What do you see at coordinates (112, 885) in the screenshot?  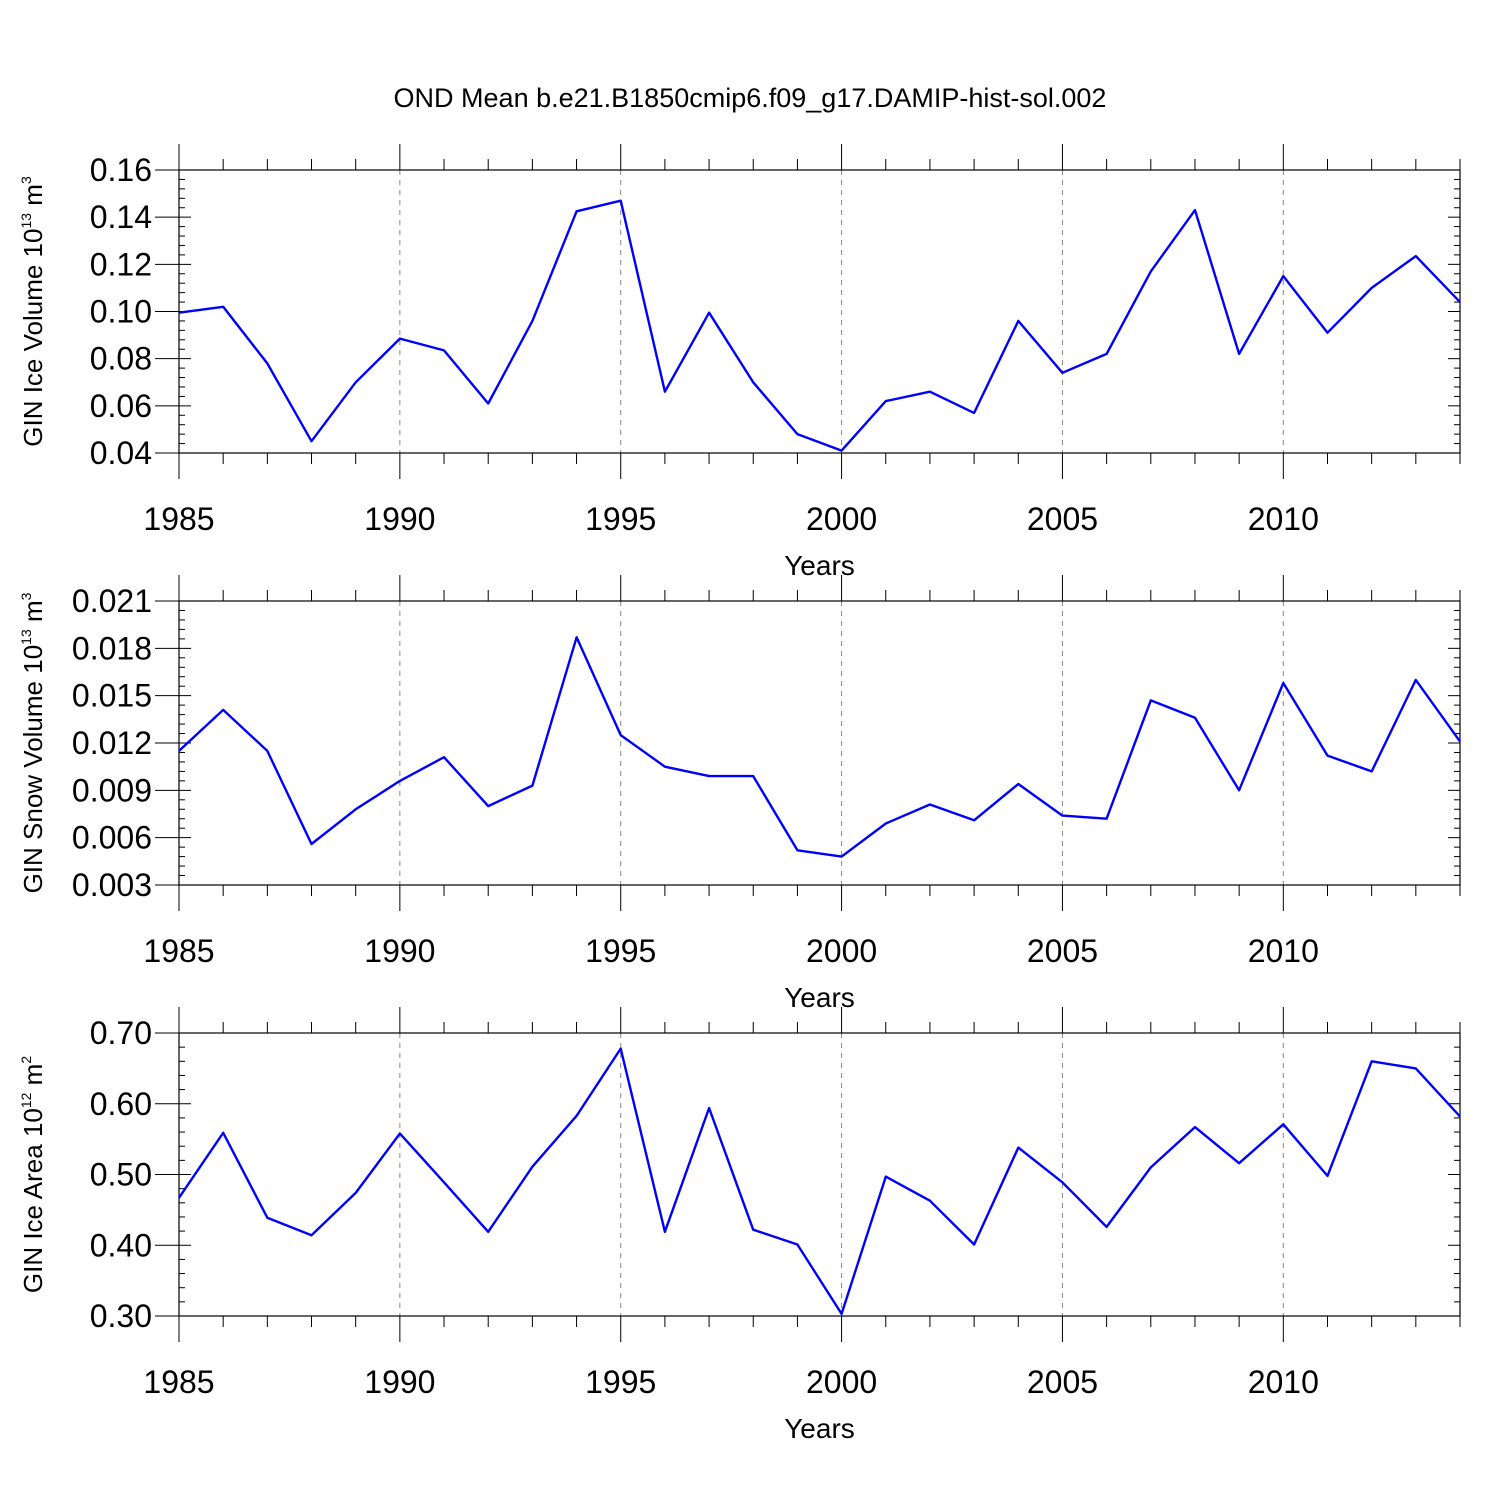 I see `y-tick-label: 0.003` at bounding box center [112, 885].